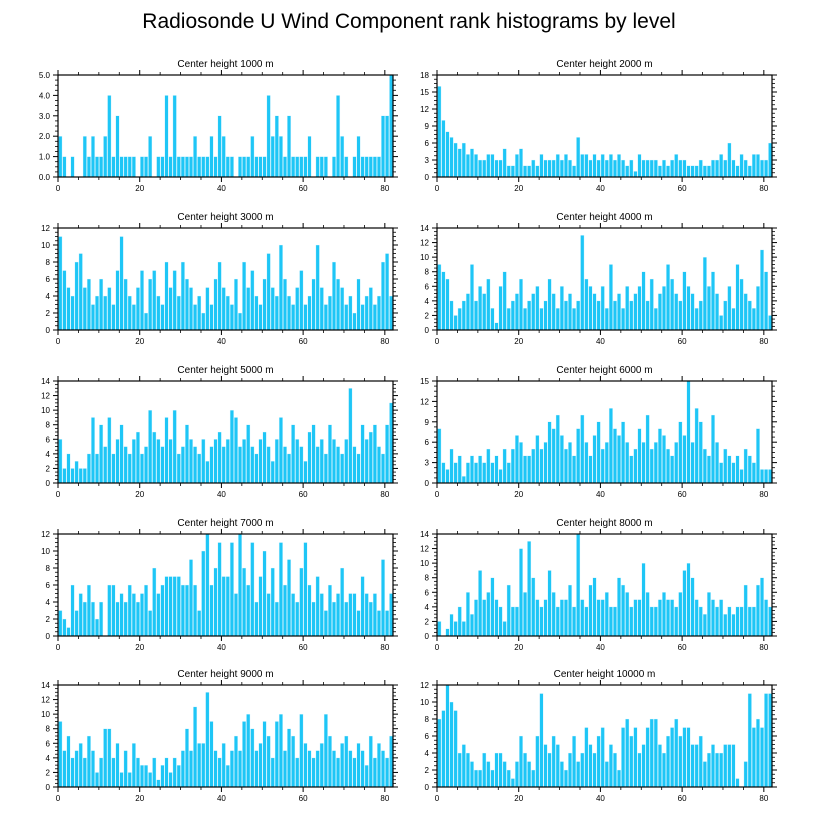 This screenshot has width=818, height=824. What do you see at coordinates (424, 534) in the screenshot?
I see `y-tick-label: 14` at bounding box center [424, 534].